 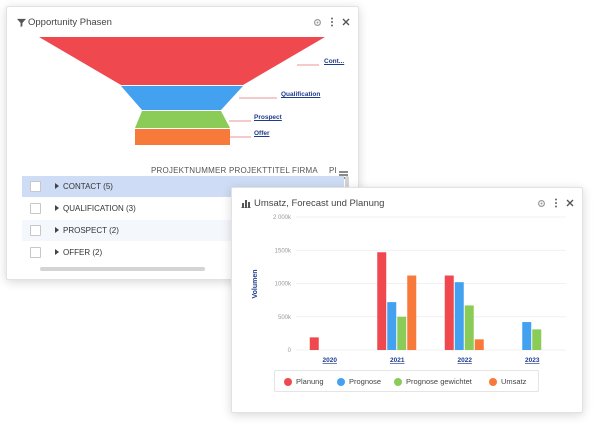 I want to click on column-header-projekttitel: PROJEKTTITEL, so click(x=260, y=170).